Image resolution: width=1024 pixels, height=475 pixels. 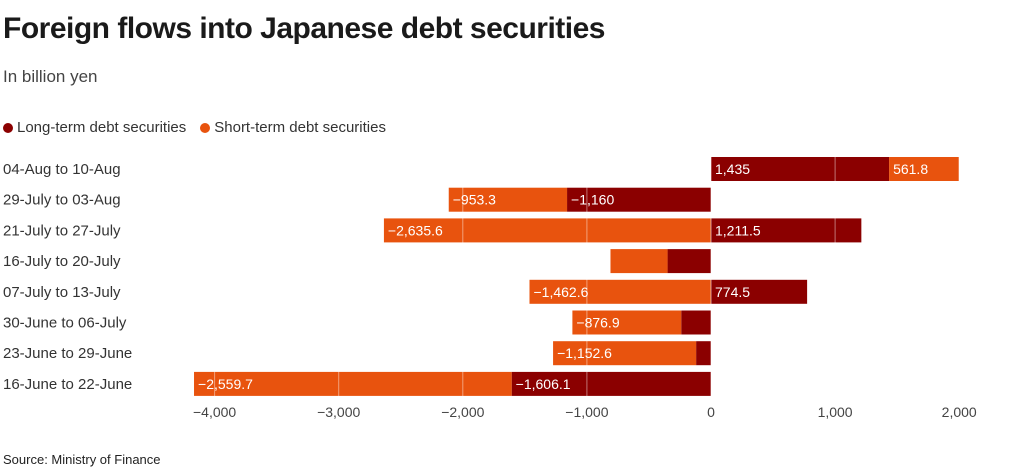 I want to click on legend-item-short-term: Short-term debt securities, so click(x=293, y=127).